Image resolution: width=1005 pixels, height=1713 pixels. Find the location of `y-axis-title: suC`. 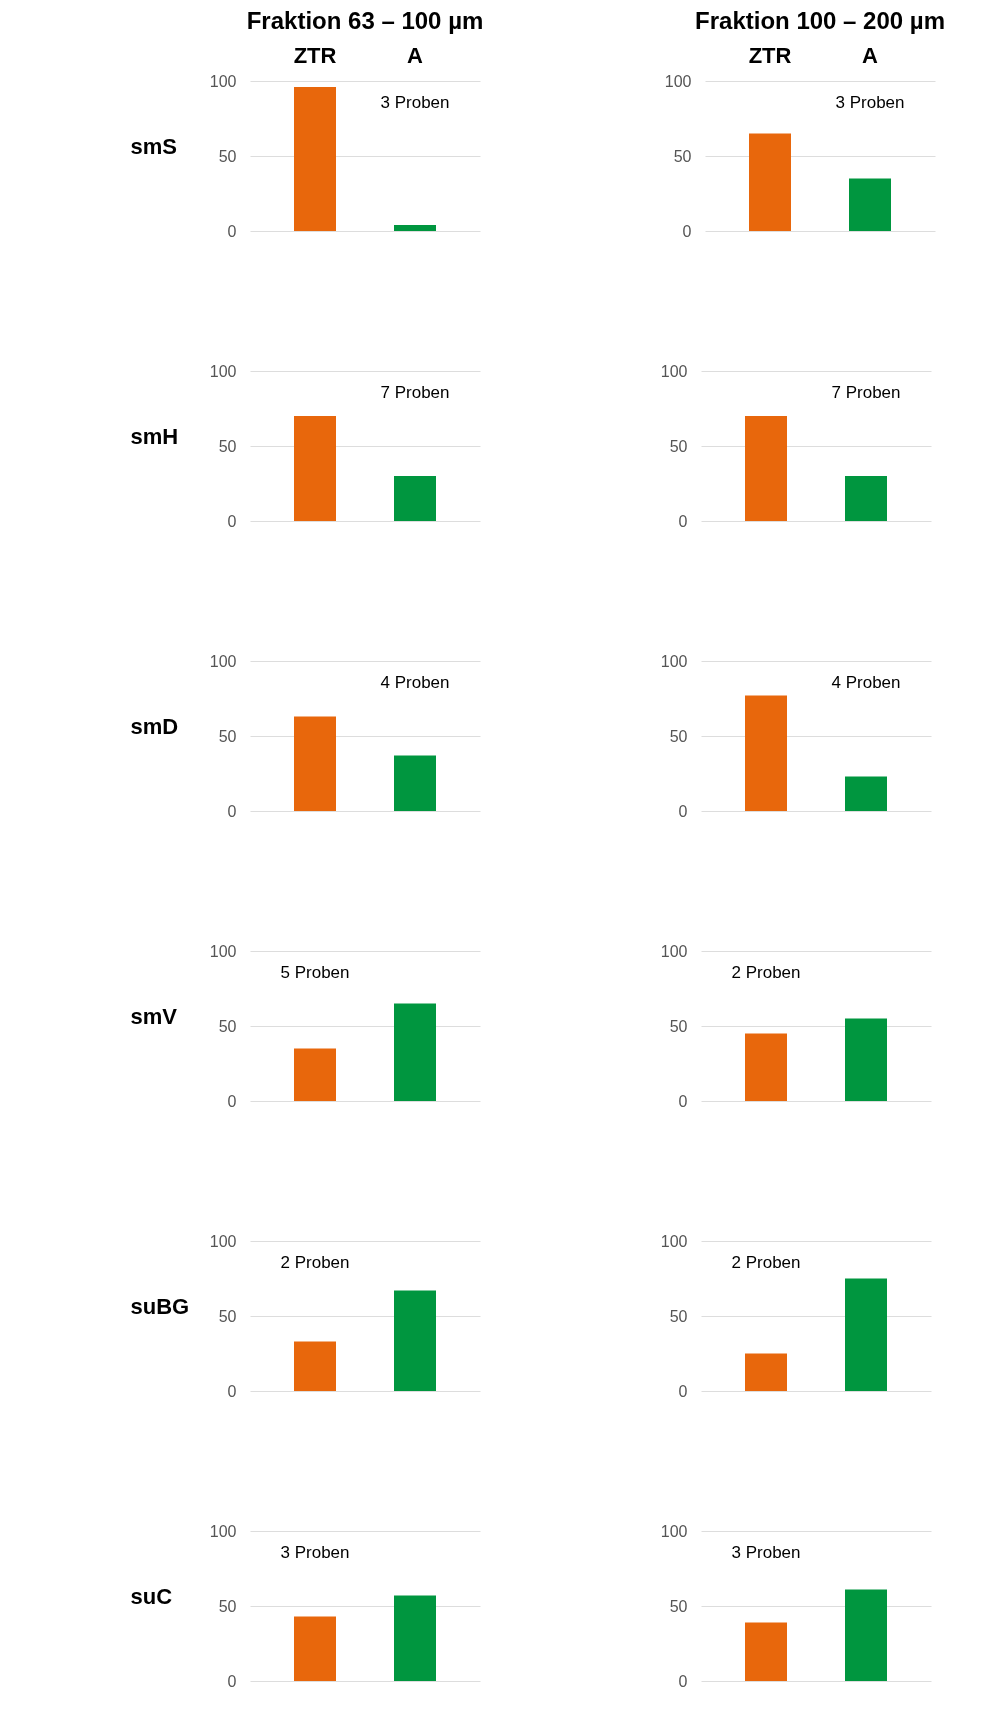

y-axis-title: suC is located at coordinates (151, 1596).